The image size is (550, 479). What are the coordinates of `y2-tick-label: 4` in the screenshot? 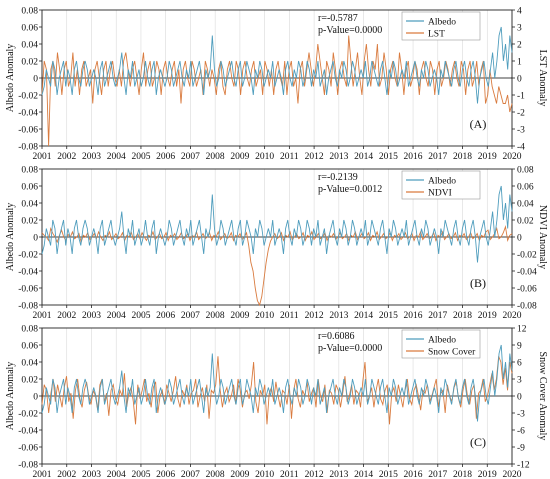 It's located at (519, 12).